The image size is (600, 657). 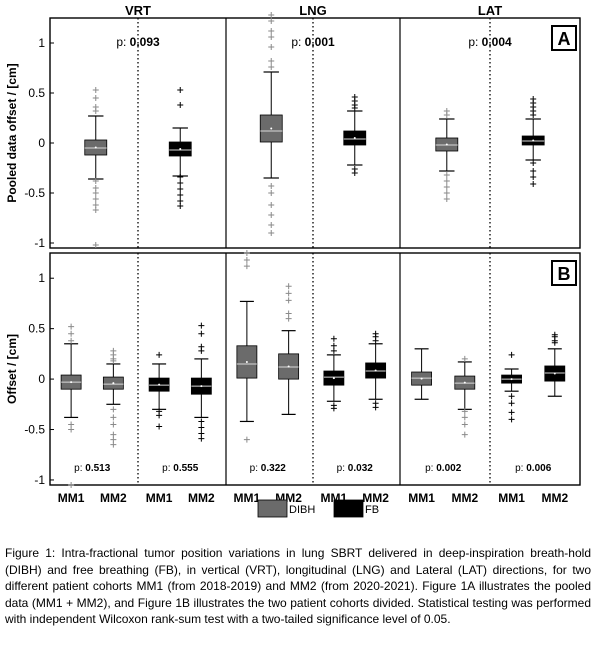 What do you see at coordinates (273, 468) in the screenshot?
I see `p-value: 0.322` at bounding box center [273, 468].